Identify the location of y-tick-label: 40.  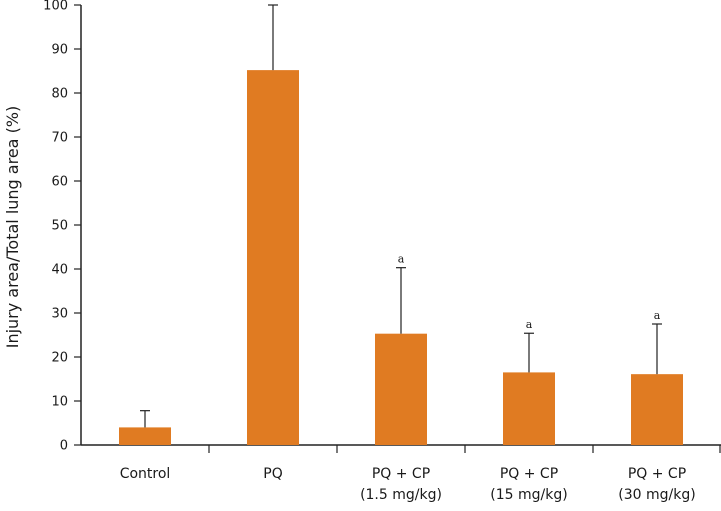
(59, 270).